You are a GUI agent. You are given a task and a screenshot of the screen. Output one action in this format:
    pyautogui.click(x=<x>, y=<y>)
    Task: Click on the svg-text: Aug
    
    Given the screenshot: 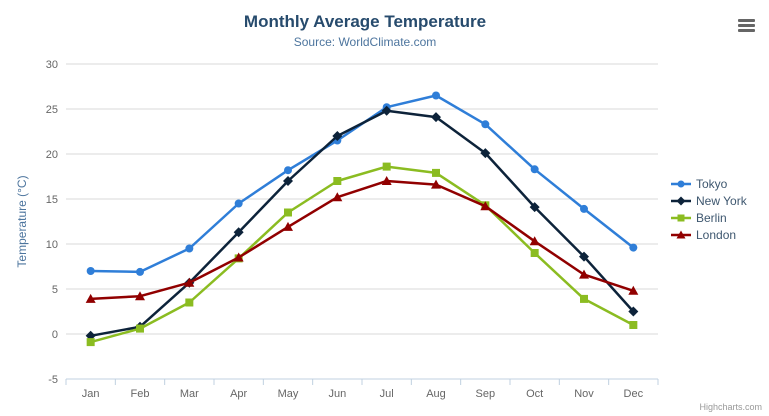 What is the action you would take?
    pyautogui.click(x=436, y=394)
    